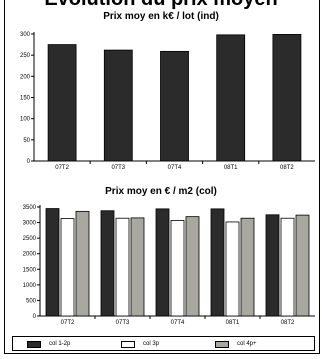 The height and width of the screenshot is (359, 322). What do you see at coordinates (25, 56) in the screenshot?
I see `y-tick-label-ind: 250` at bounding box center [25, 56].